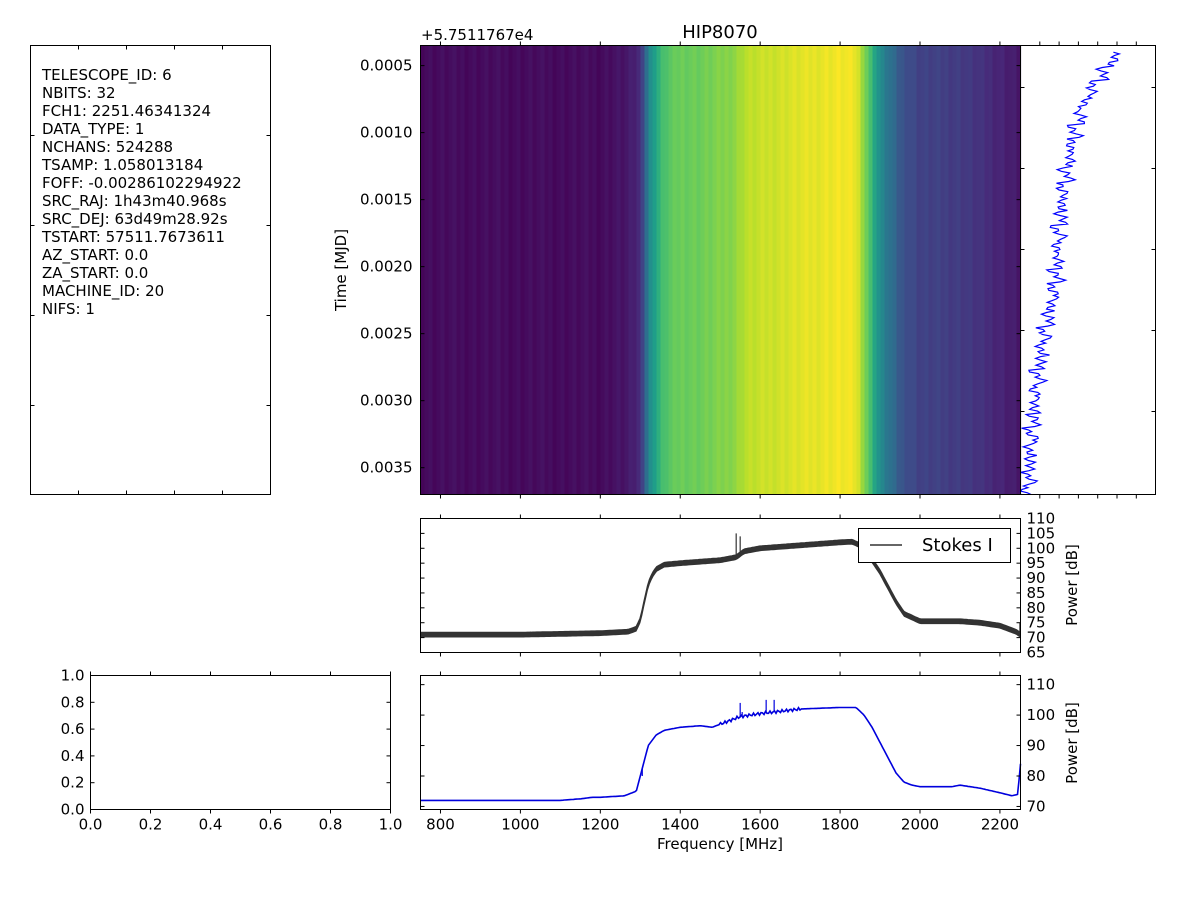 This screenshot has height=900, width=1200. I want to click on bandpass-x-tick-label: 1800, so click(840, 825).